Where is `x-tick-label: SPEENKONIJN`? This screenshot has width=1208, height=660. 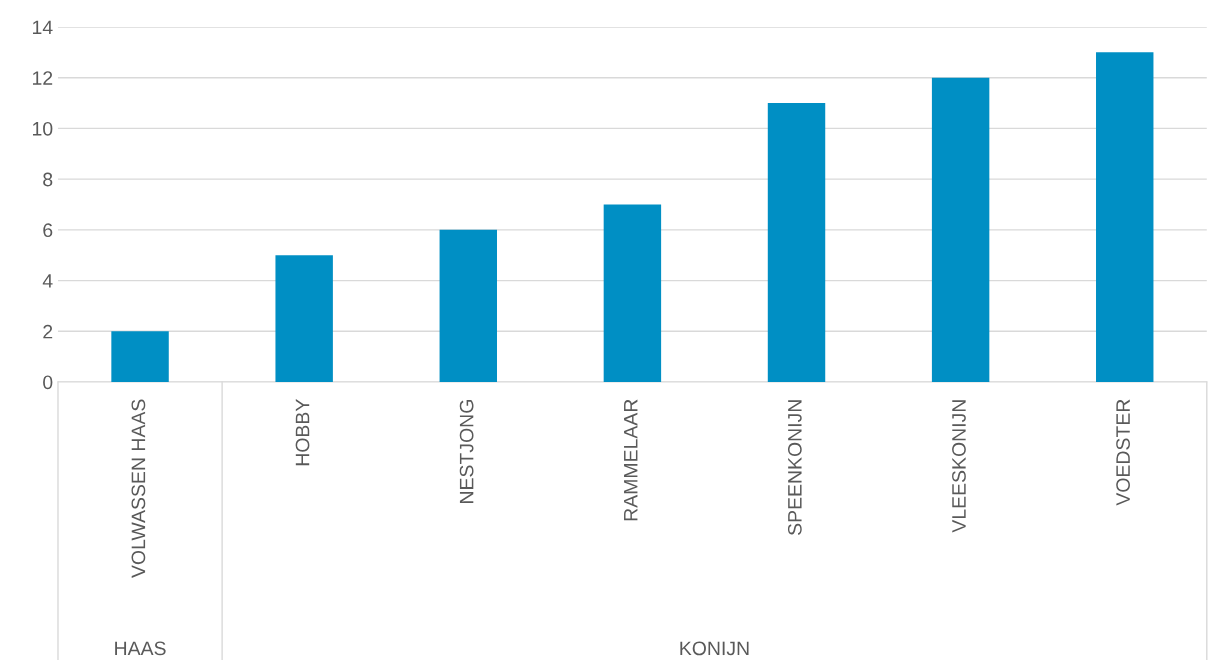
x-tick-label: SPEENKONIJN is located at coordinates (794, 468).